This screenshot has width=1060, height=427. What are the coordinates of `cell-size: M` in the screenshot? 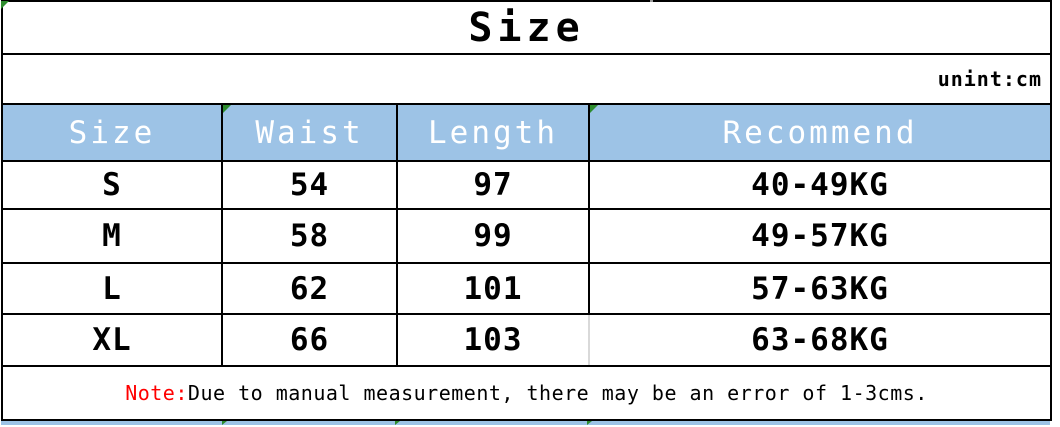 It's located at (112, 236).